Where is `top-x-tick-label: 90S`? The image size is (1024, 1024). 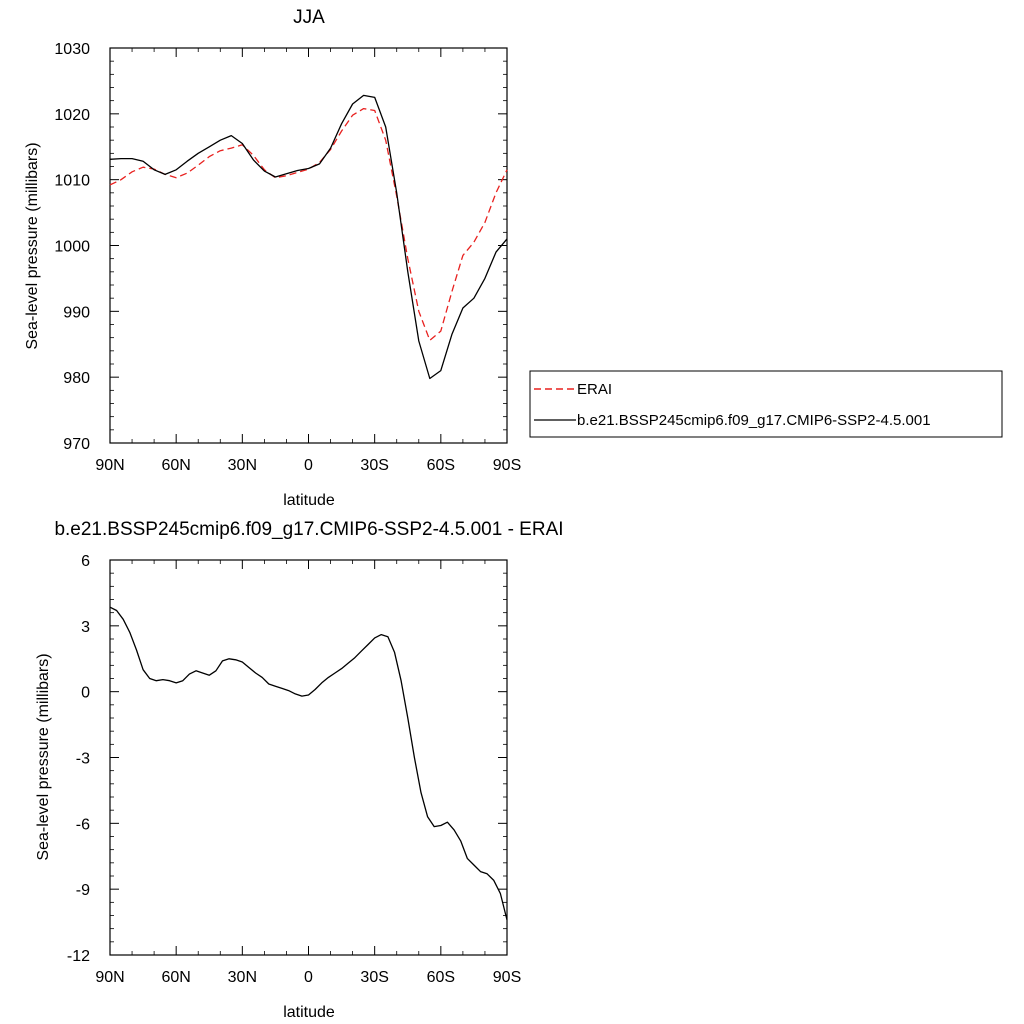
top-x-tick-label: 90S is located at coordinates (507, 465).